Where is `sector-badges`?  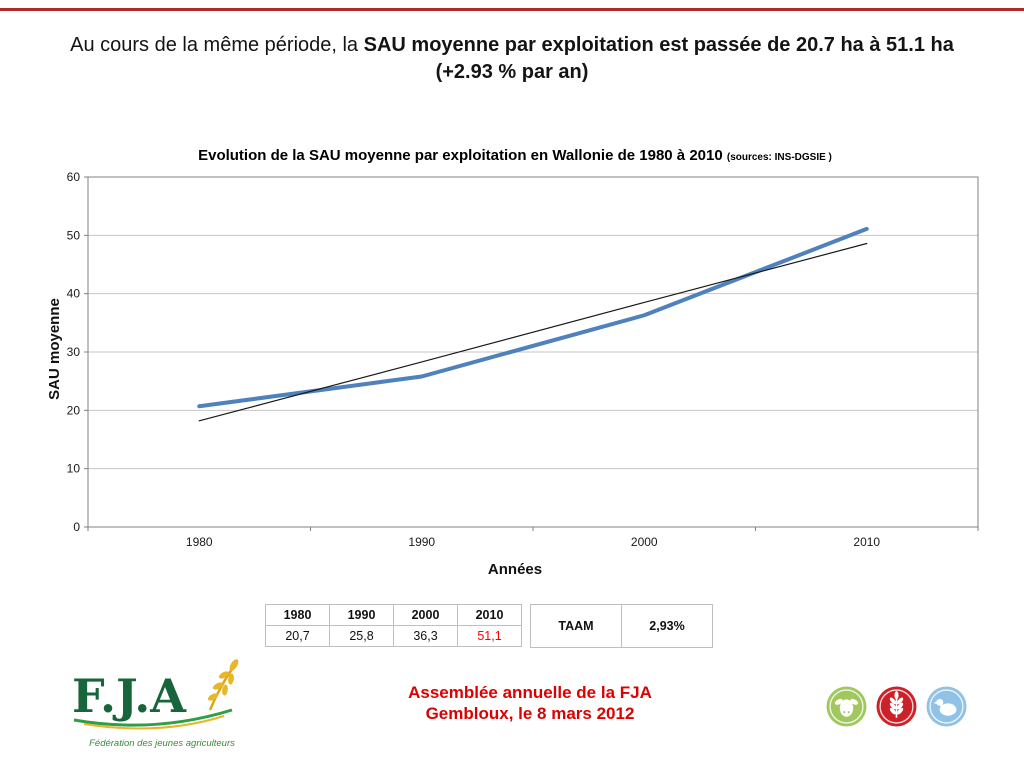
sector-badges is located at coordinates (896, 706).